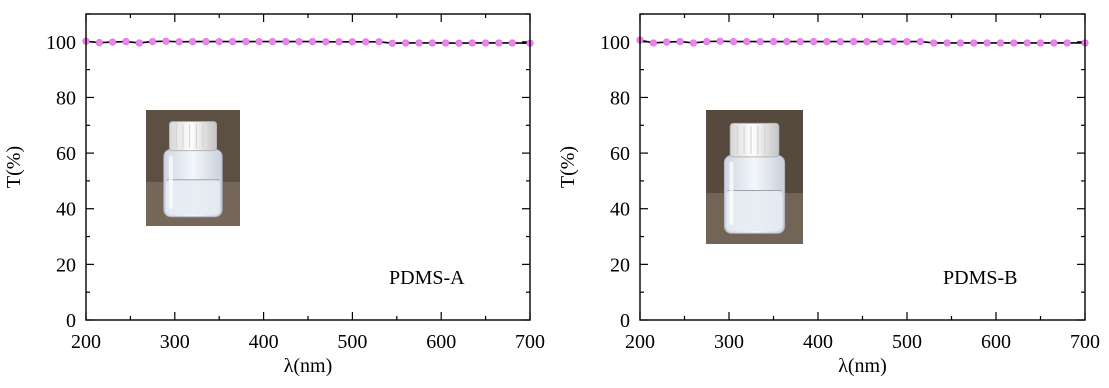 This screenshot has width=1109, height=388. I want to click on x-tick-label: 300, so click(729, 342).